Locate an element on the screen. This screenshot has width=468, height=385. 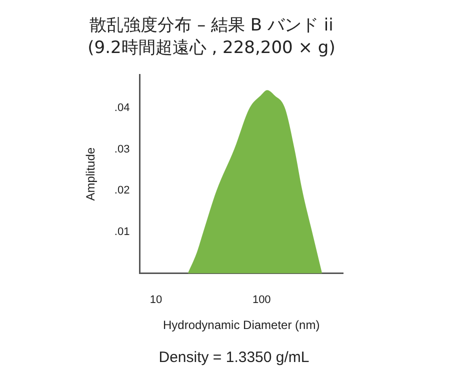
text: Density = 1.3350 g/mL is located at coordinates (234, 357).